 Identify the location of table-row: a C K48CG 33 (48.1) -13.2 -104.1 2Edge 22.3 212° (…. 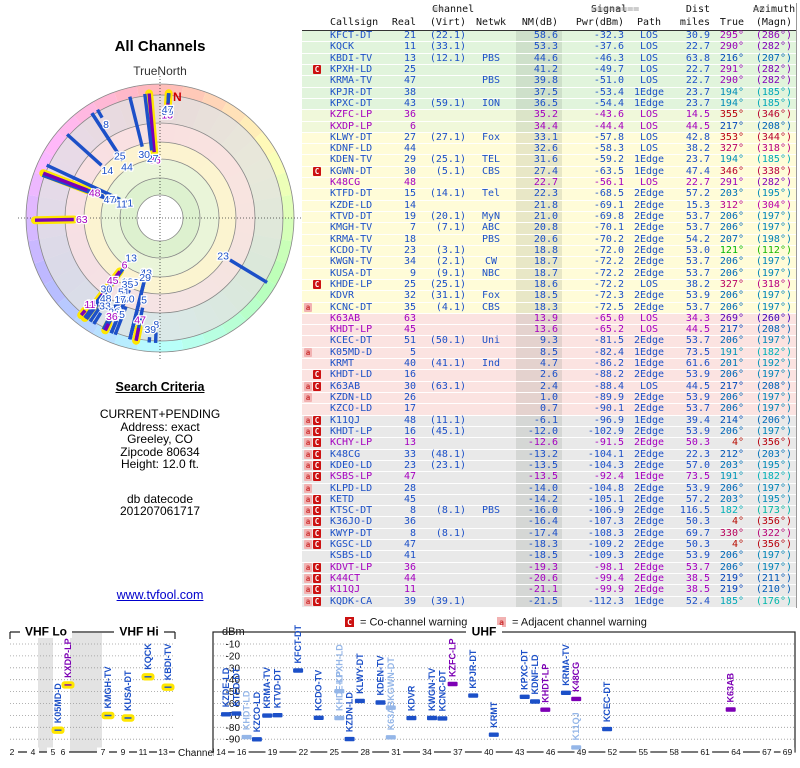
(549, 454).